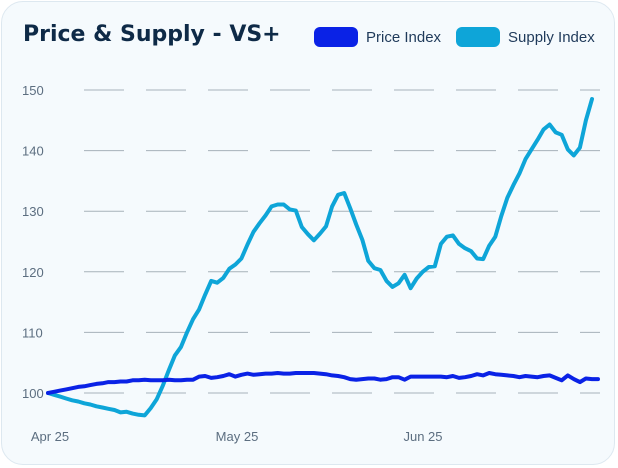 Image resolution: width=618 pixels, height=468 pixels. What do you see at coordinates (152, 34) in the screenshot?
I see `chart-title: Price & Supply - VS+` at bounding box center [152, 34].